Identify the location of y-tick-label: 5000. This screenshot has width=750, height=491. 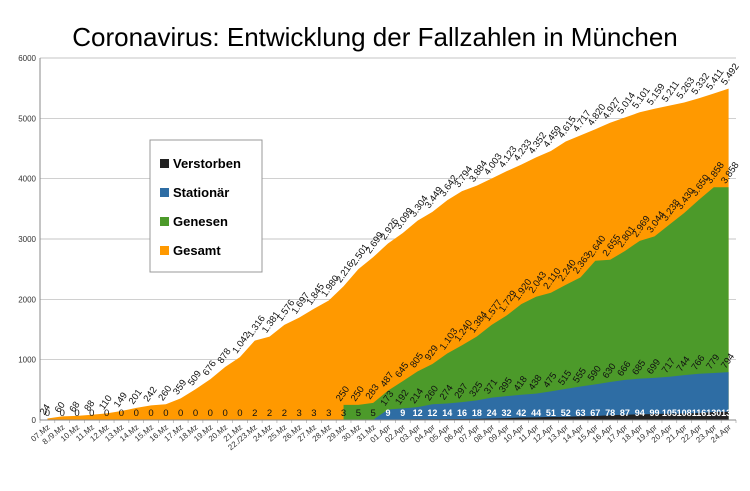
(27, 118).